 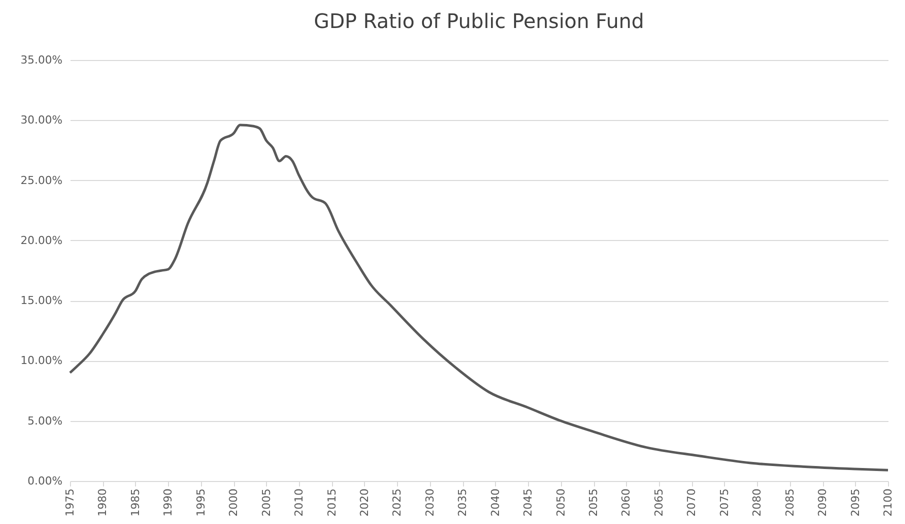 I want to click on x-tick-label: 2030, so click(x=429, y=502).